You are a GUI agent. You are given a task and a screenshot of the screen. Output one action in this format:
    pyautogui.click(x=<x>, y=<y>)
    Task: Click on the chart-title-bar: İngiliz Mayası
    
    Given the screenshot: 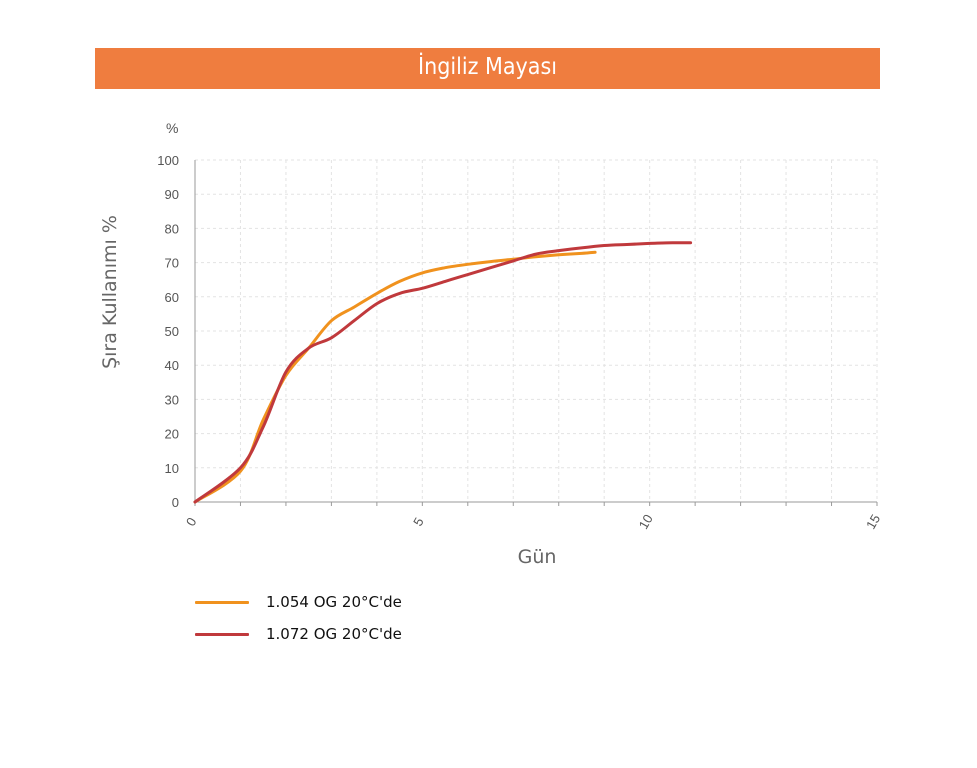 What is the action you would take?
    pyautogui.click(x=487, y=68)
    